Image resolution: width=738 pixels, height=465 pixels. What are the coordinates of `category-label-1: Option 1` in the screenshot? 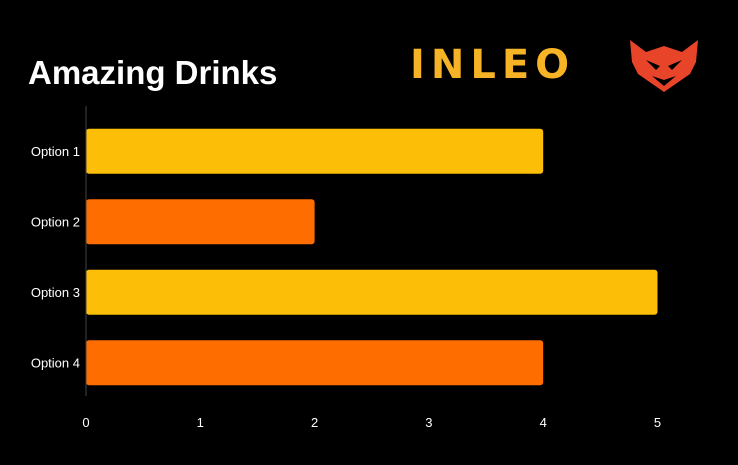 It's located at (55, 151).